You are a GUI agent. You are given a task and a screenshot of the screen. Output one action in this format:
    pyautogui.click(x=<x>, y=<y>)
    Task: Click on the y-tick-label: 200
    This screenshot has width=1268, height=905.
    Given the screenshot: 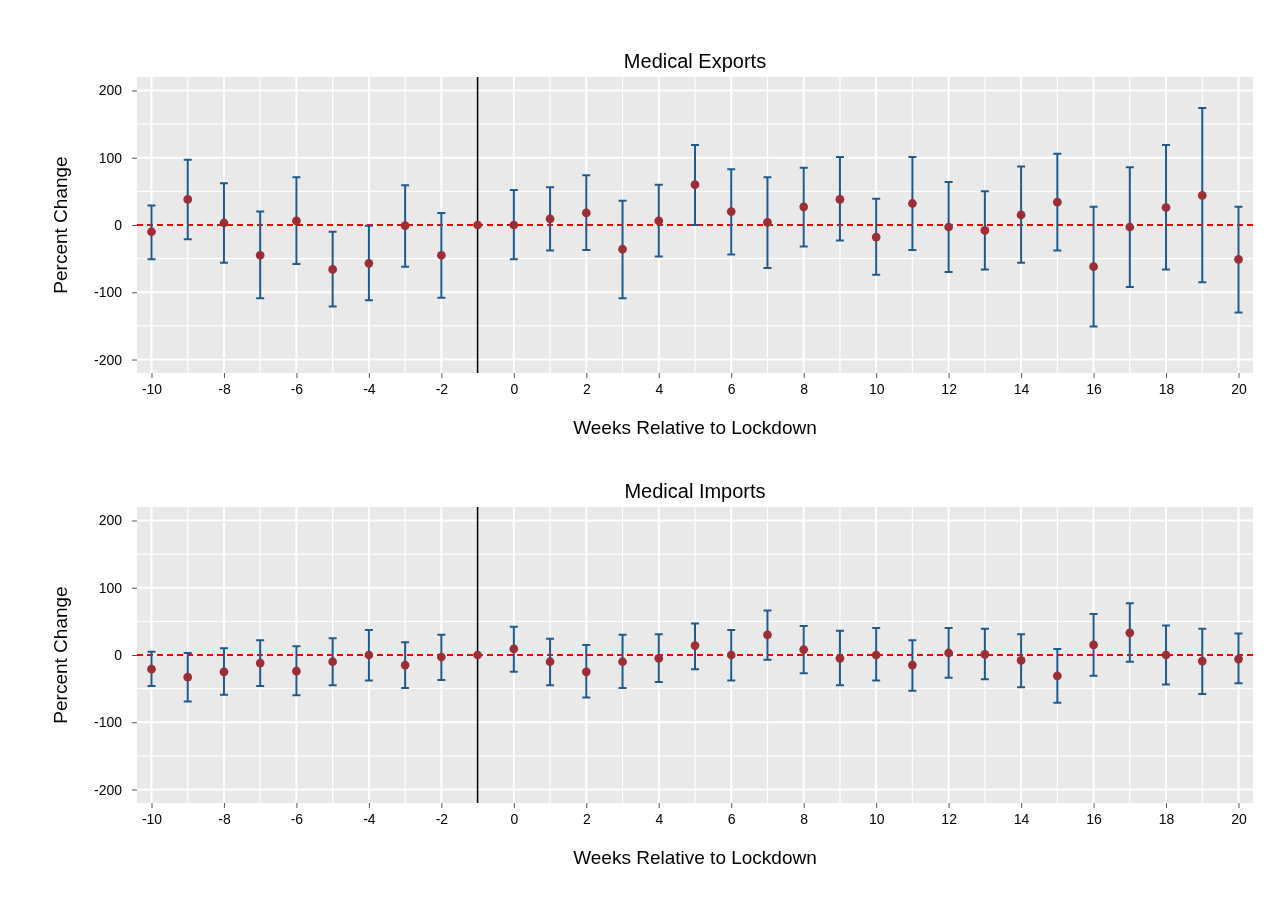 What is the action you would take?
    pyautogui.click(x=110, y=520)
    